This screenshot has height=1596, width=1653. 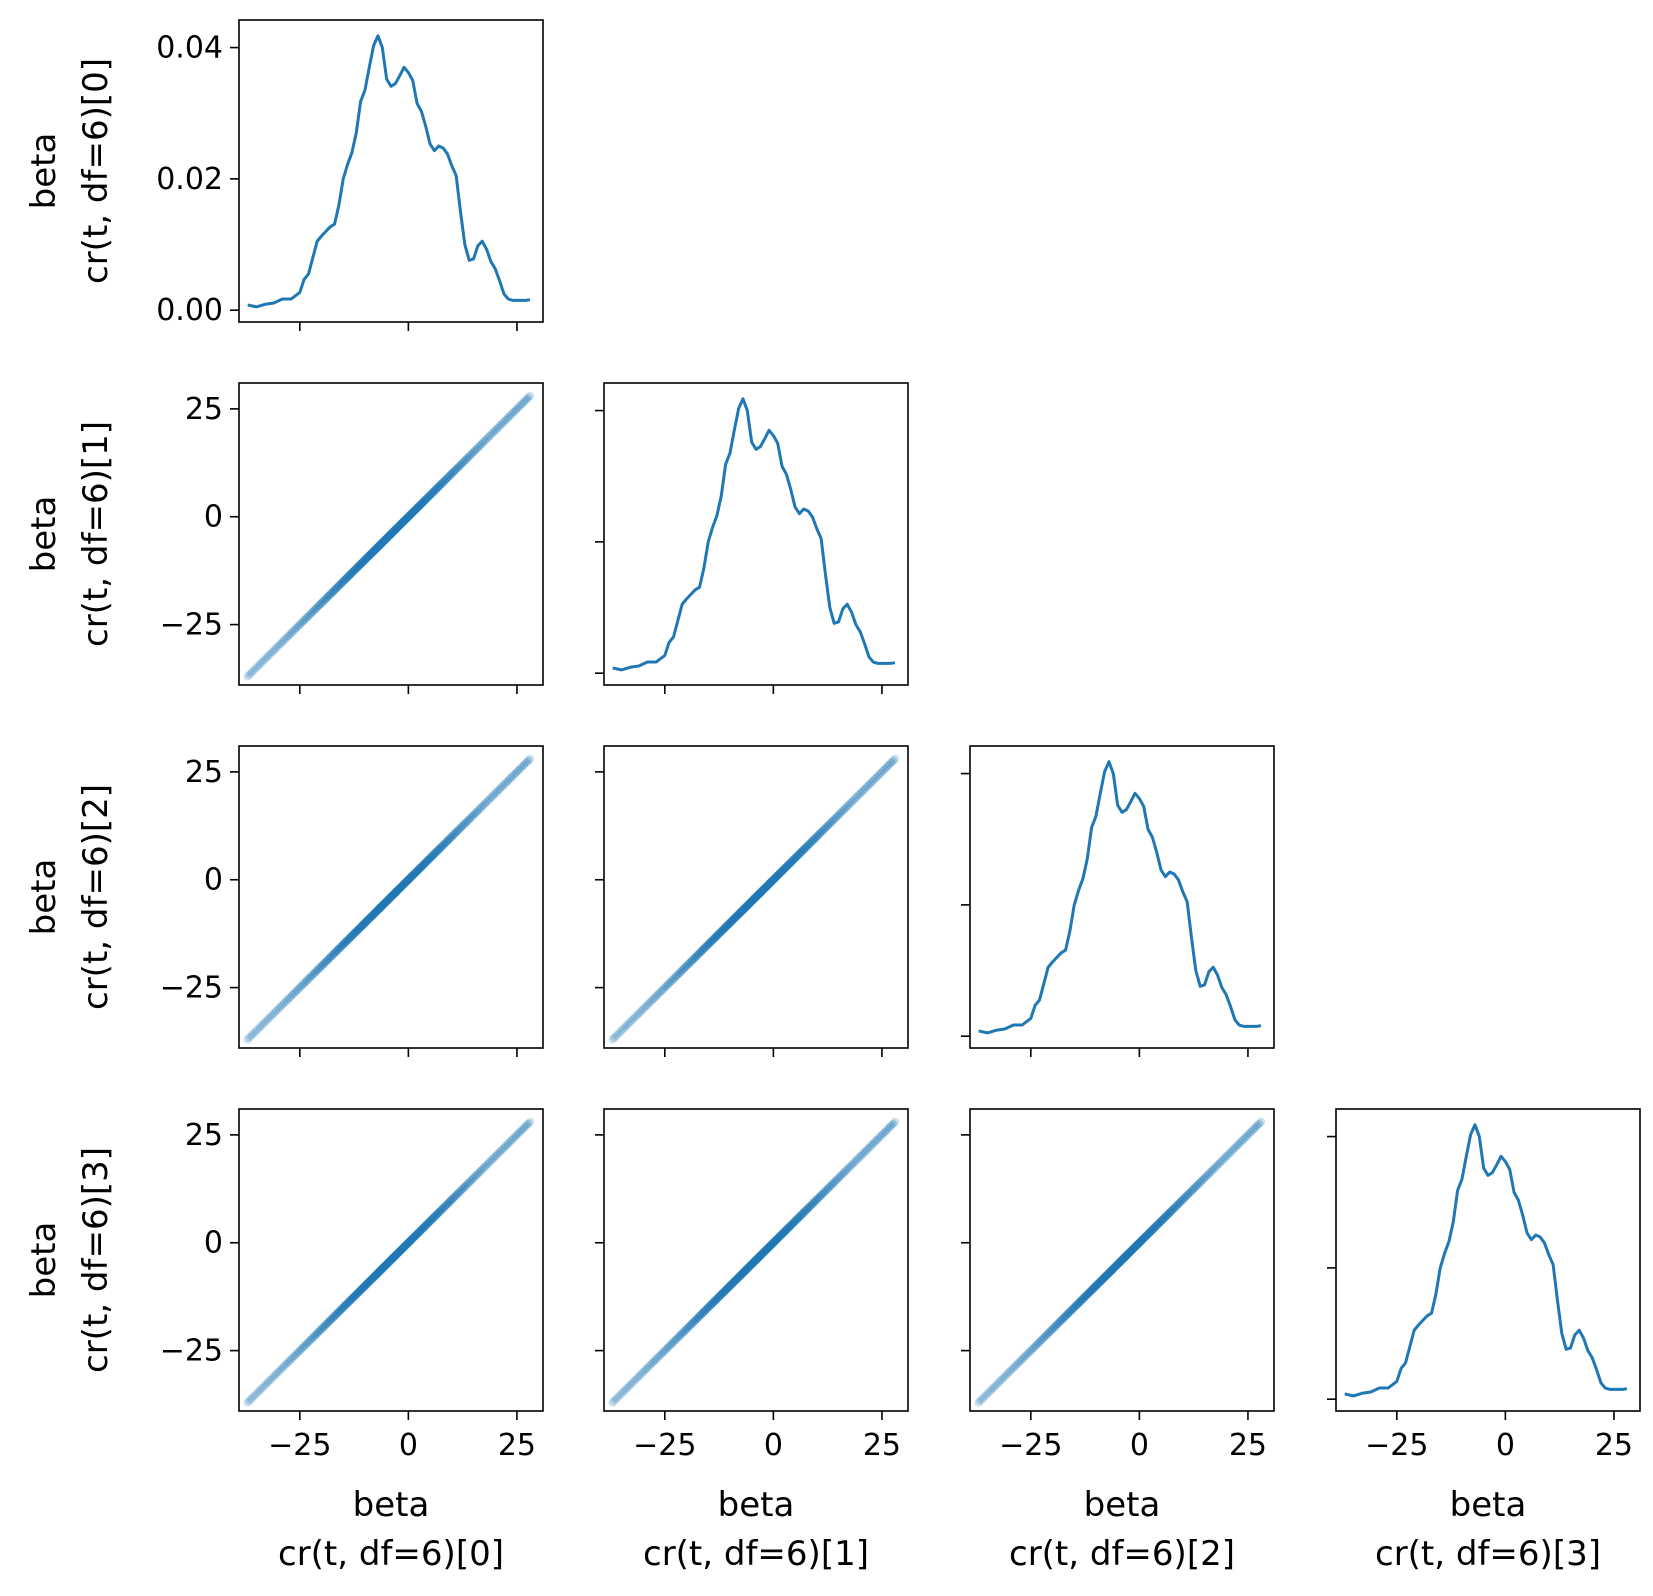 What do you see at coordinates (391, 1529) in the screenshot?
I see `x-axis-label-0: beta cr(t, df=6)[0]` at bounding box center [391, 1529].